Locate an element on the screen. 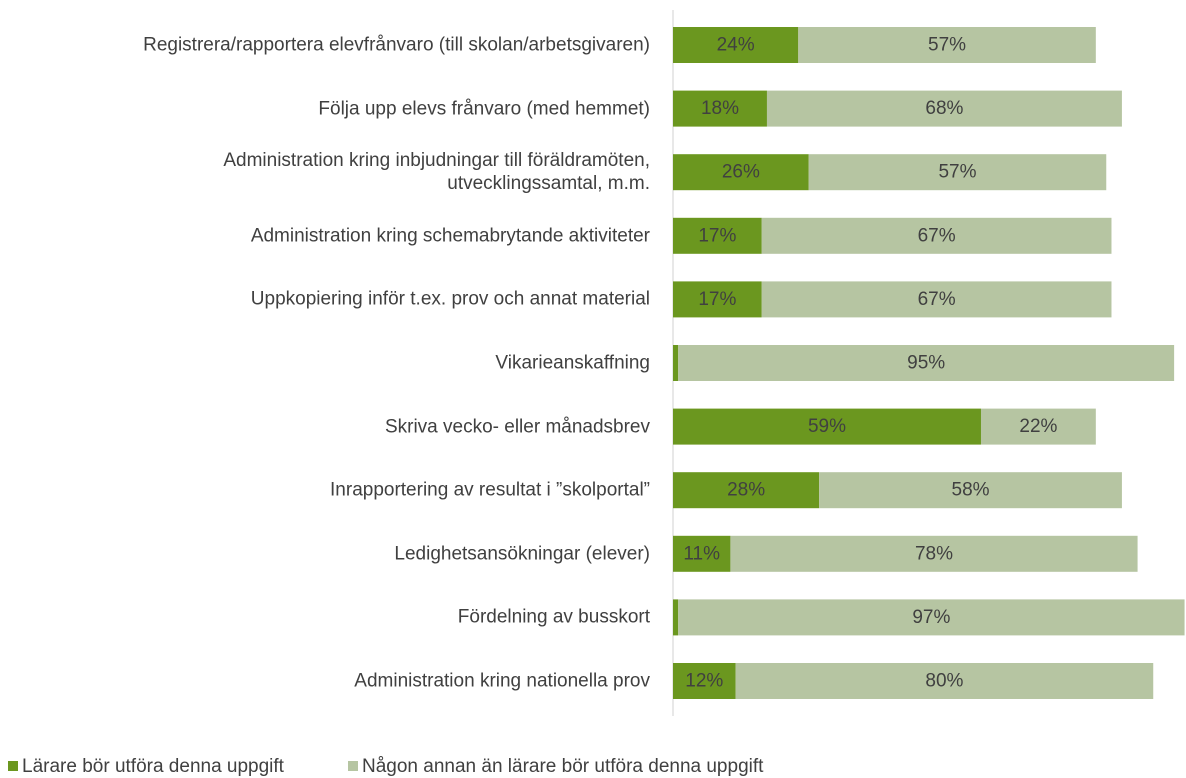  value-label: 28% is located at coordinates (746, 490).